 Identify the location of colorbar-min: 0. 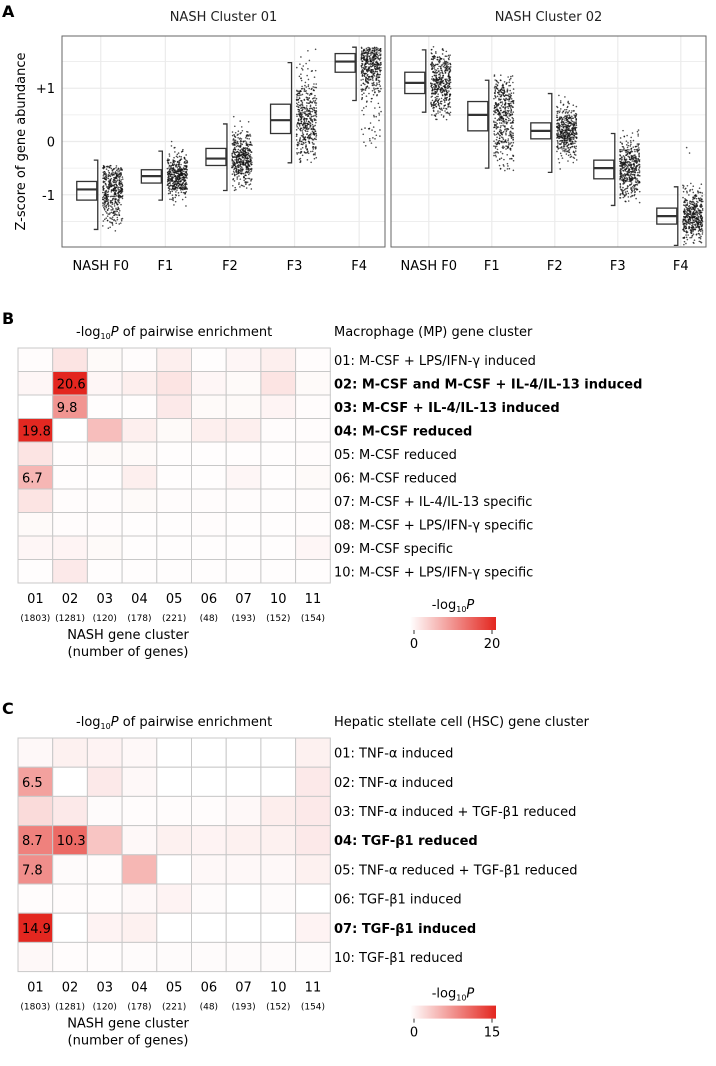
(414, 644).